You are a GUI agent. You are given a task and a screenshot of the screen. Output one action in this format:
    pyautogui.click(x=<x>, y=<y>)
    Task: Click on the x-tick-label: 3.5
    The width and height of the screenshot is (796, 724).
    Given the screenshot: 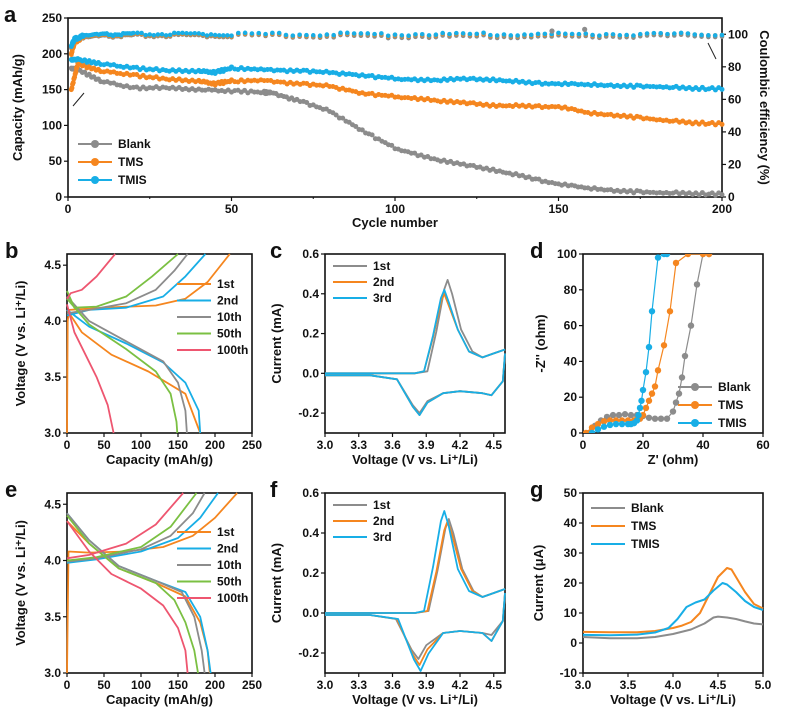 What is the action you would take?
    pyautogui.click(x=628, y=685)
    